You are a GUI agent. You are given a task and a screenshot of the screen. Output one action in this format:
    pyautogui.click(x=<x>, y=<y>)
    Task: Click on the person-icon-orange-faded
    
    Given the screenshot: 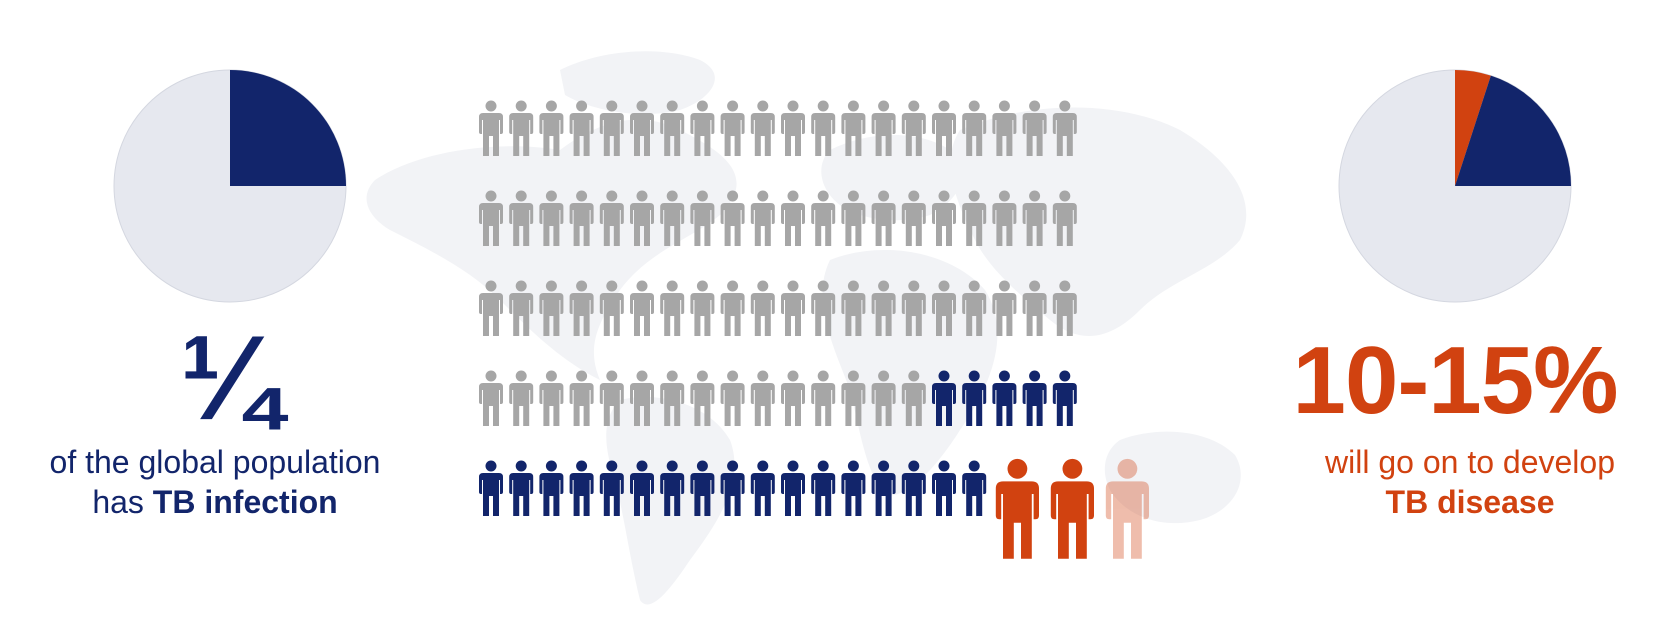 What is the action you would take?
    pyautogui.click(x=1127, y=508)
    